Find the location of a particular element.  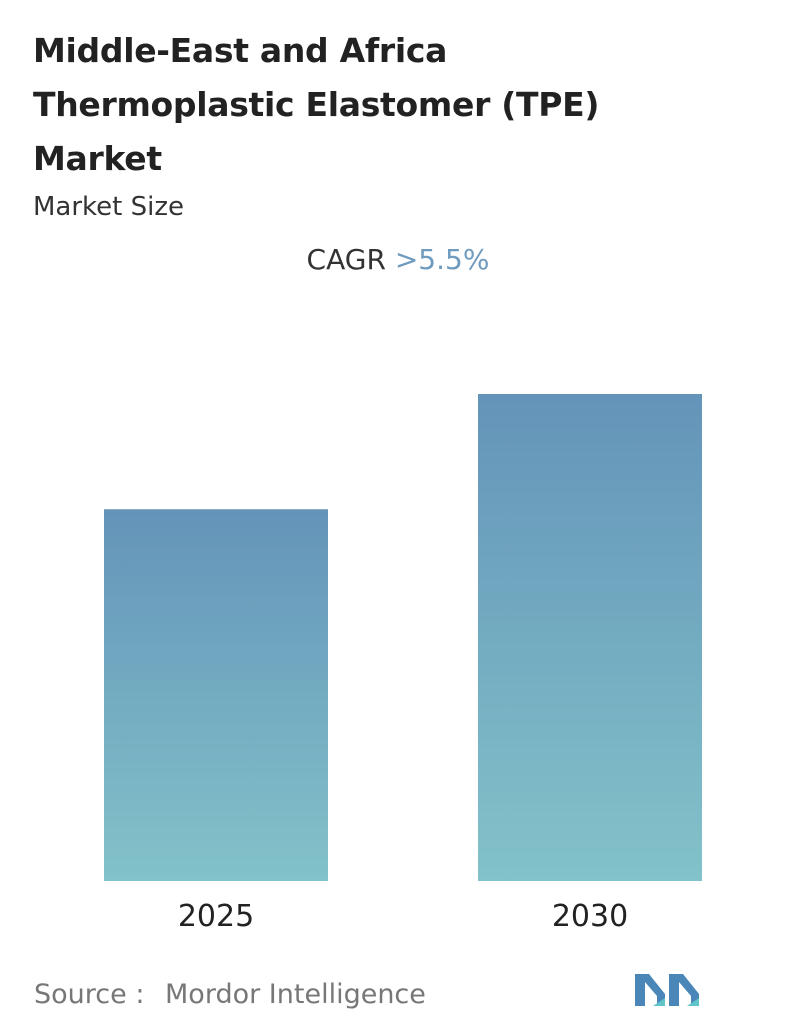

cagr-label: CAGR is located at coordinates (346, 259).